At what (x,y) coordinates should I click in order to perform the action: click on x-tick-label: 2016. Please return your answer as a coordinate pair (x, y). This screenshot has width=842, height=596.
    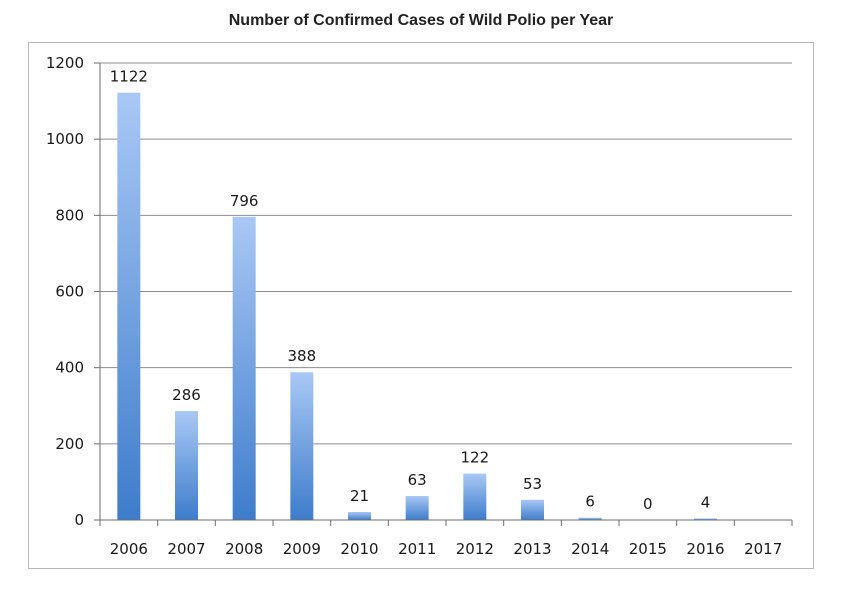
    Looking at the image, I should click on (705, 549).